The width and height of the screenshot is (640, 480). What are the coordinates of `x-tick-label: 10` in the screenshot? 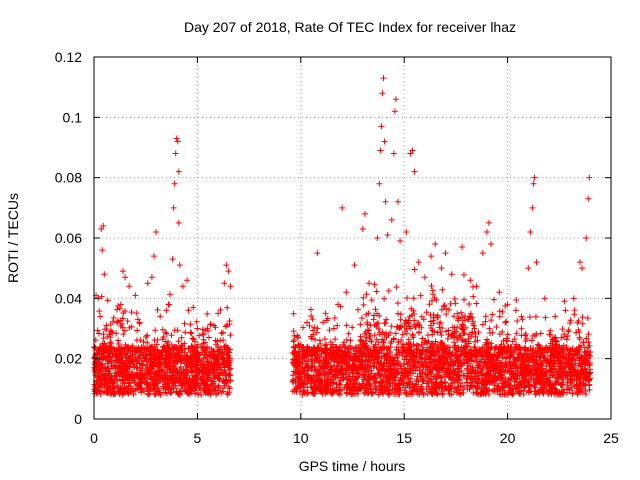 It's located at (301, 438).